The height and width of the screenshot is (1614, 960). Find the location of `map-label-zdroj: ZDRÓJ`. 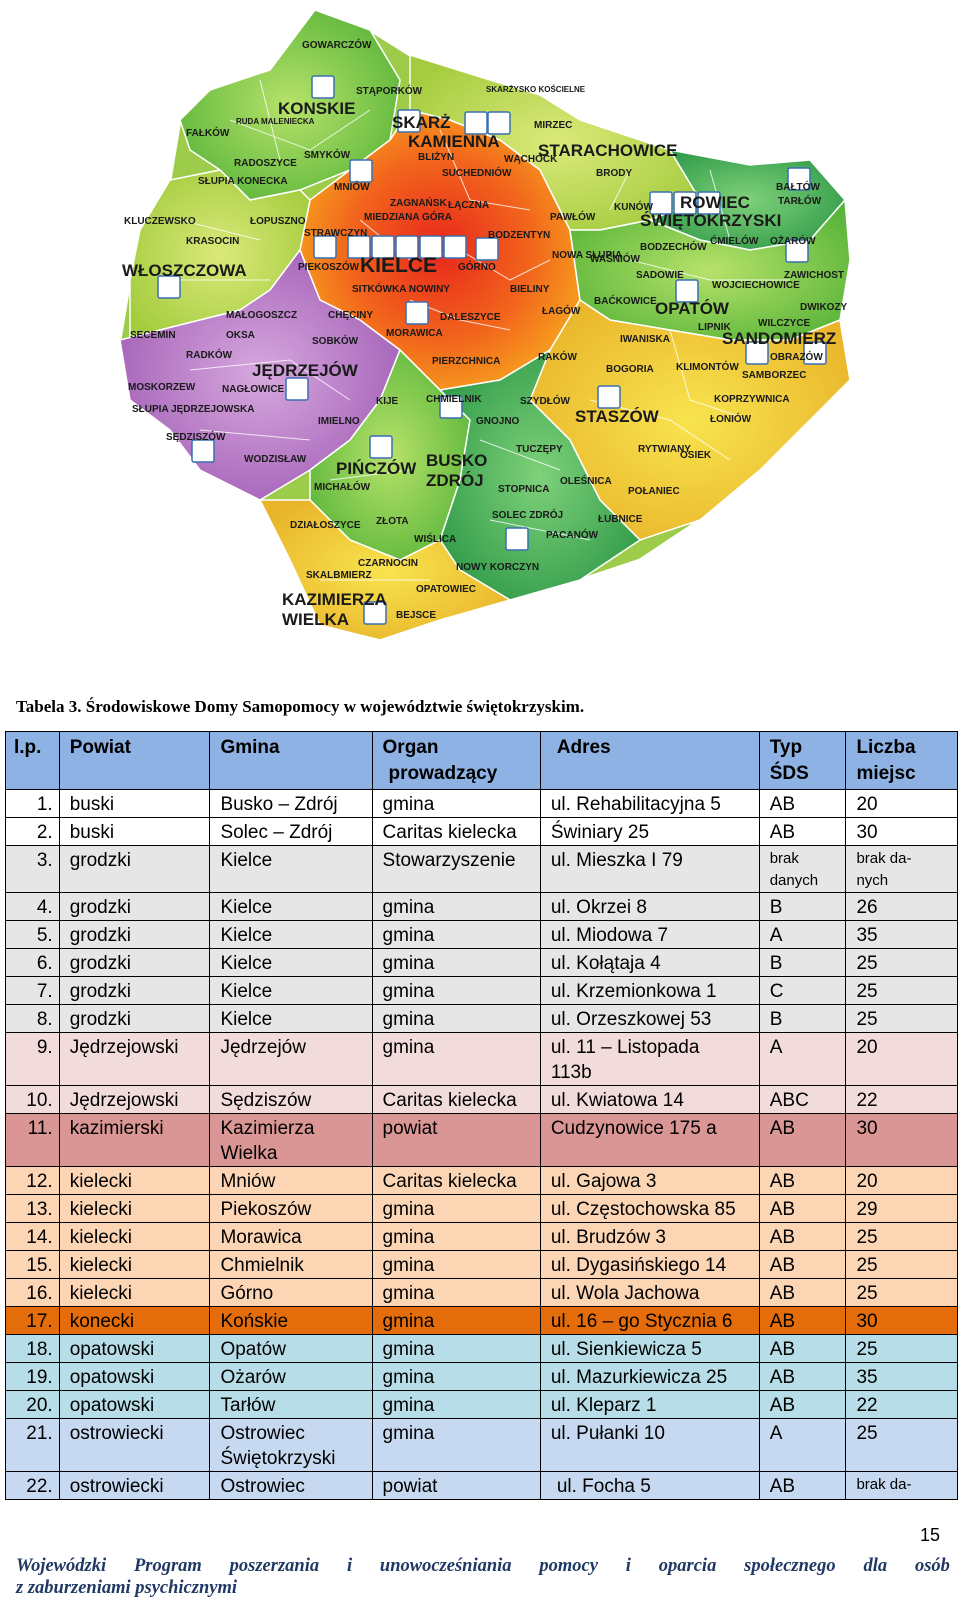

map-label-zdroj: ZDRÓJ is located at coordinates (455, 480).